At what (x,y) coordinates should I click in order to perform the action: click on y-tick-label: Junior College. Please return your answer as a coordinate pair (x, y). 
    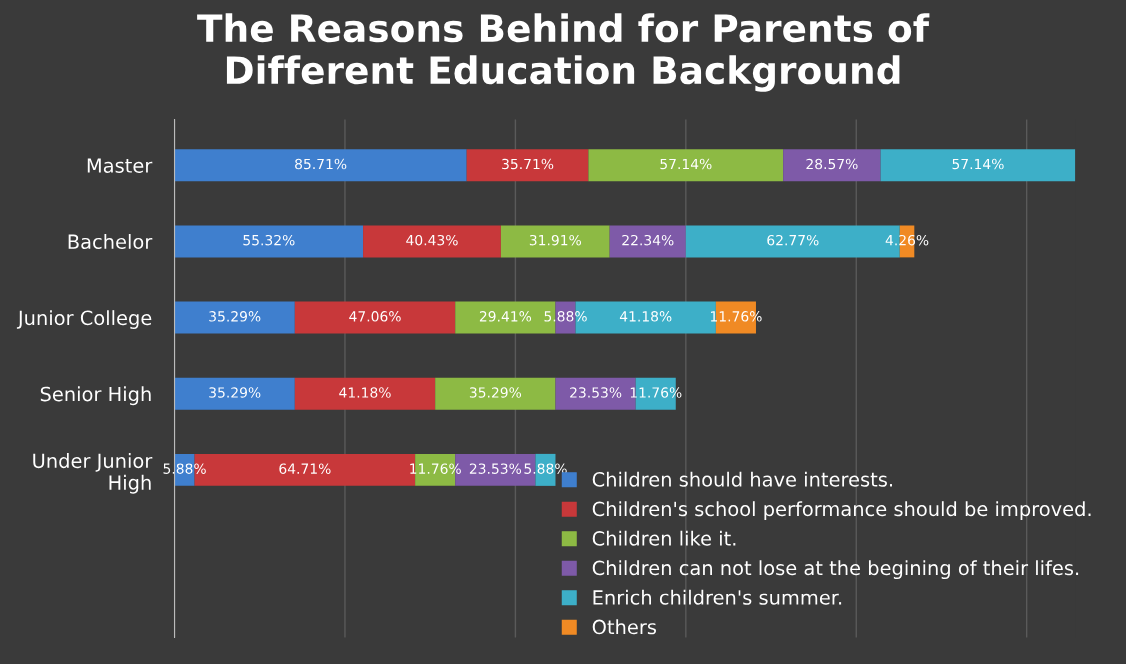
    Looking at the image, I should click on (84, 319).